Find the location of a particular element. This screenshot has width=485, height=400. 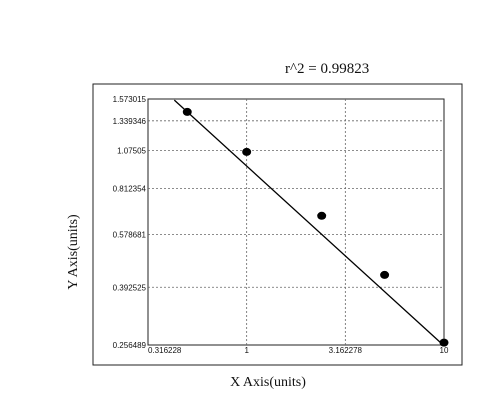

y-tick-label: 0.812354 is located at coordinates (130, 189).